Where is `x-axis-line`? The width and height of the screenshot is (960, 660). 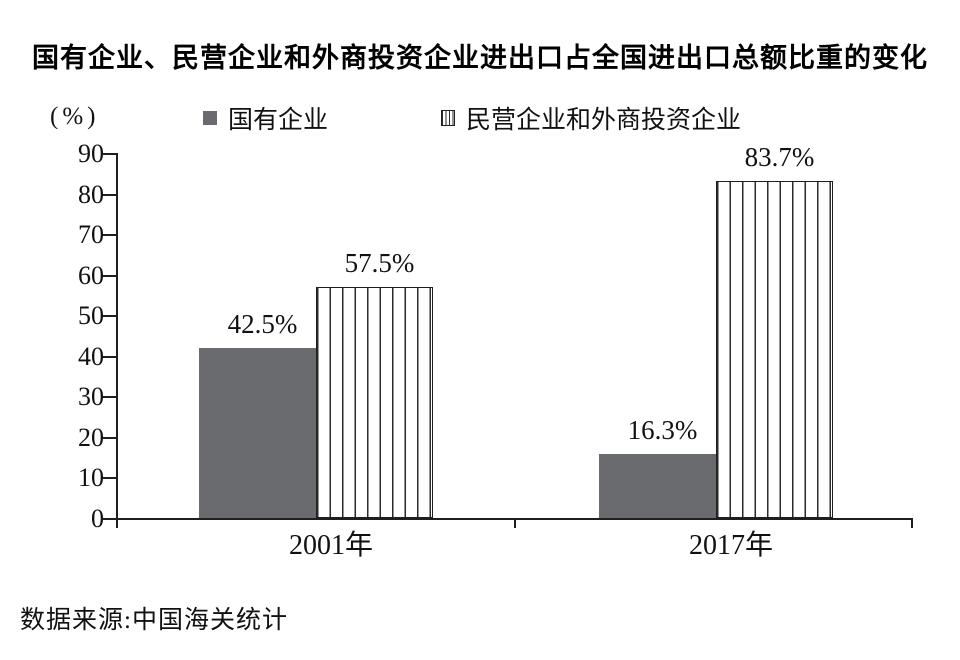
x-axis-line is located at coordinates (508, 519).